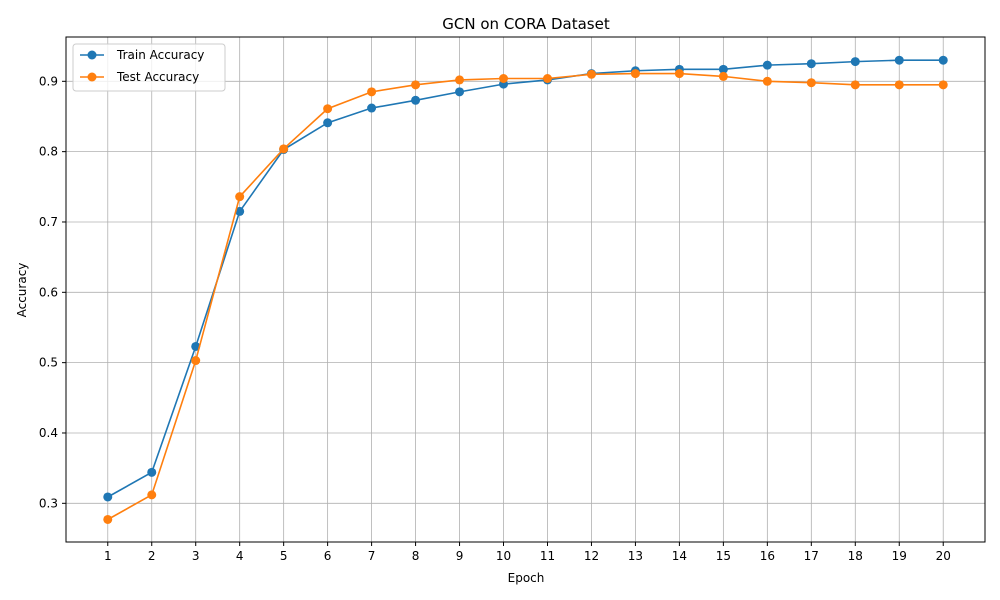  Describe the element at coordinates (679, 556) in the screenshot. I see `x-tick-label: 14` at that location.